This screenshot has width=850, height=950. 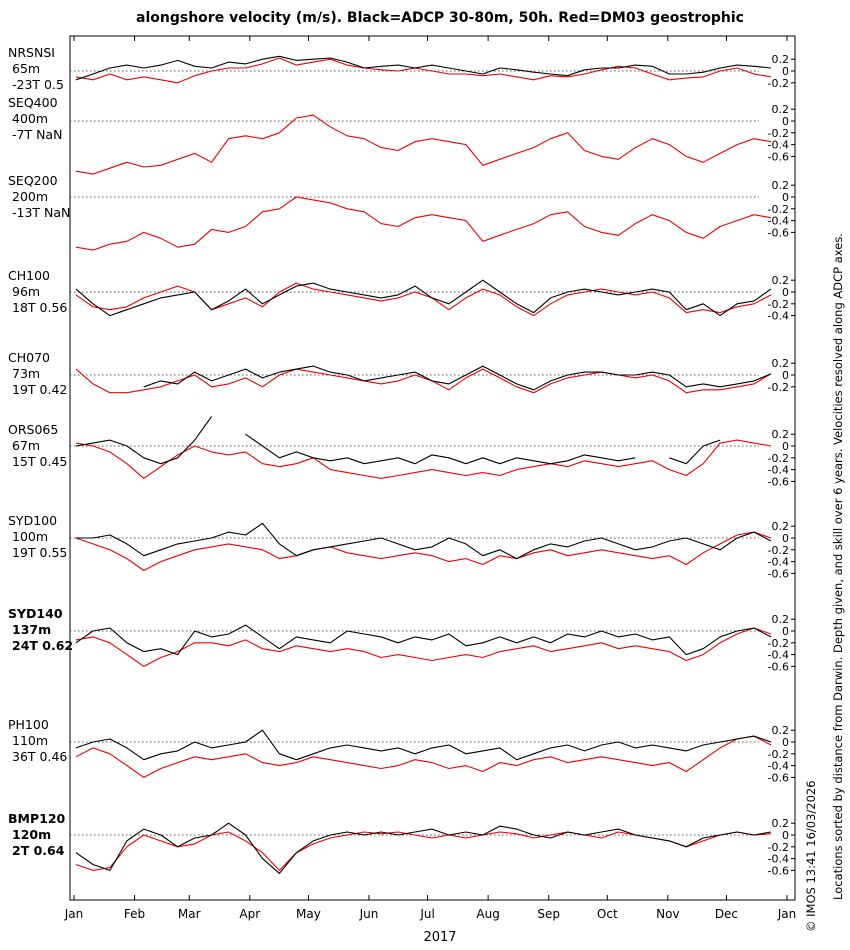 What do you see at coordinates (249, 914) in the screenshot?
I see `x-tick-label: Apr` at bounding box center [249, 914].